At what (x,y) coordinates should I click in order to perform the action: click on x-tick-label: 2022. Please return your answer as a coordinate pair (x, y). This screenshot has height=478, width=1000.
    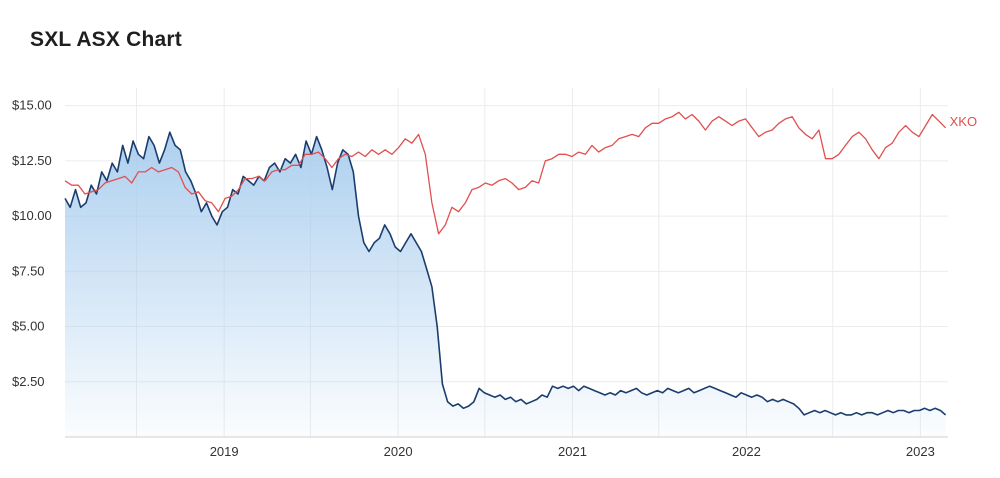
    Looking at the image, I should click on (746, 451).